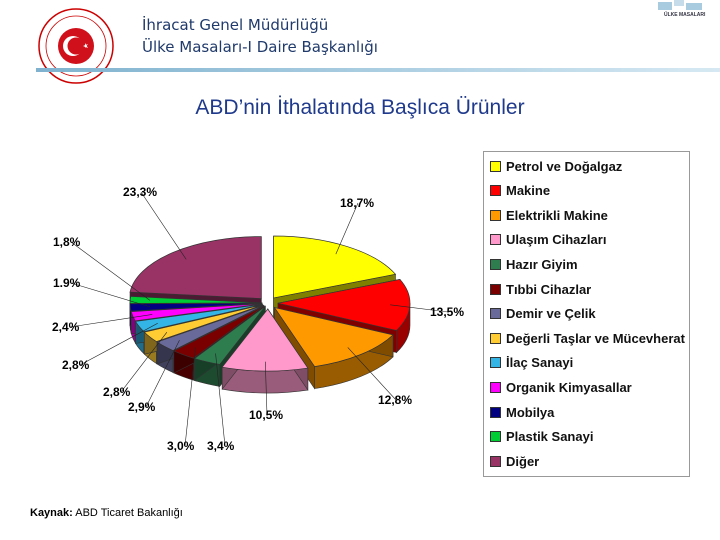 This screenshot has height=540, width=720. What do you see at coordinates (235, 25) in the screenshot?
I see `header-line-1: İhracat Genel Müdürlüğü` at bounding box center [235, 25].